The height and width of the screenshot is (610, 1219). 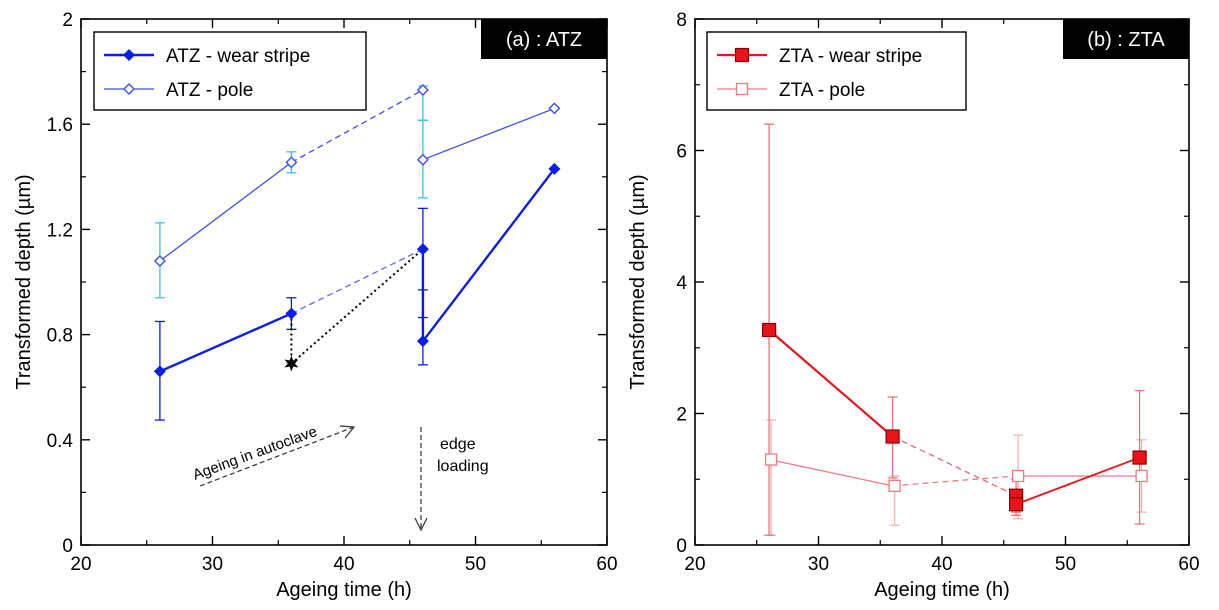 I want to click on series-line-zta-pole-dashed, so click(x=954, y=481).